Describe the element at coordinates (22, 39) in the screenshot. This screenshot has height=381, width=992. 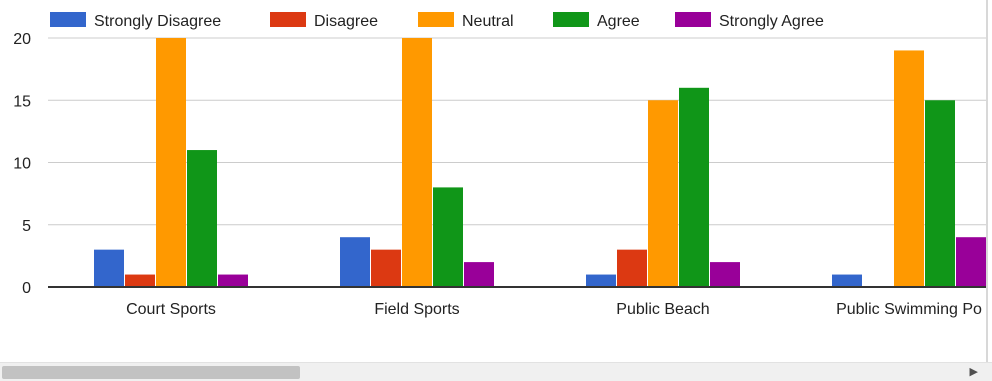
I see `y-tick-label: 20` at that location.